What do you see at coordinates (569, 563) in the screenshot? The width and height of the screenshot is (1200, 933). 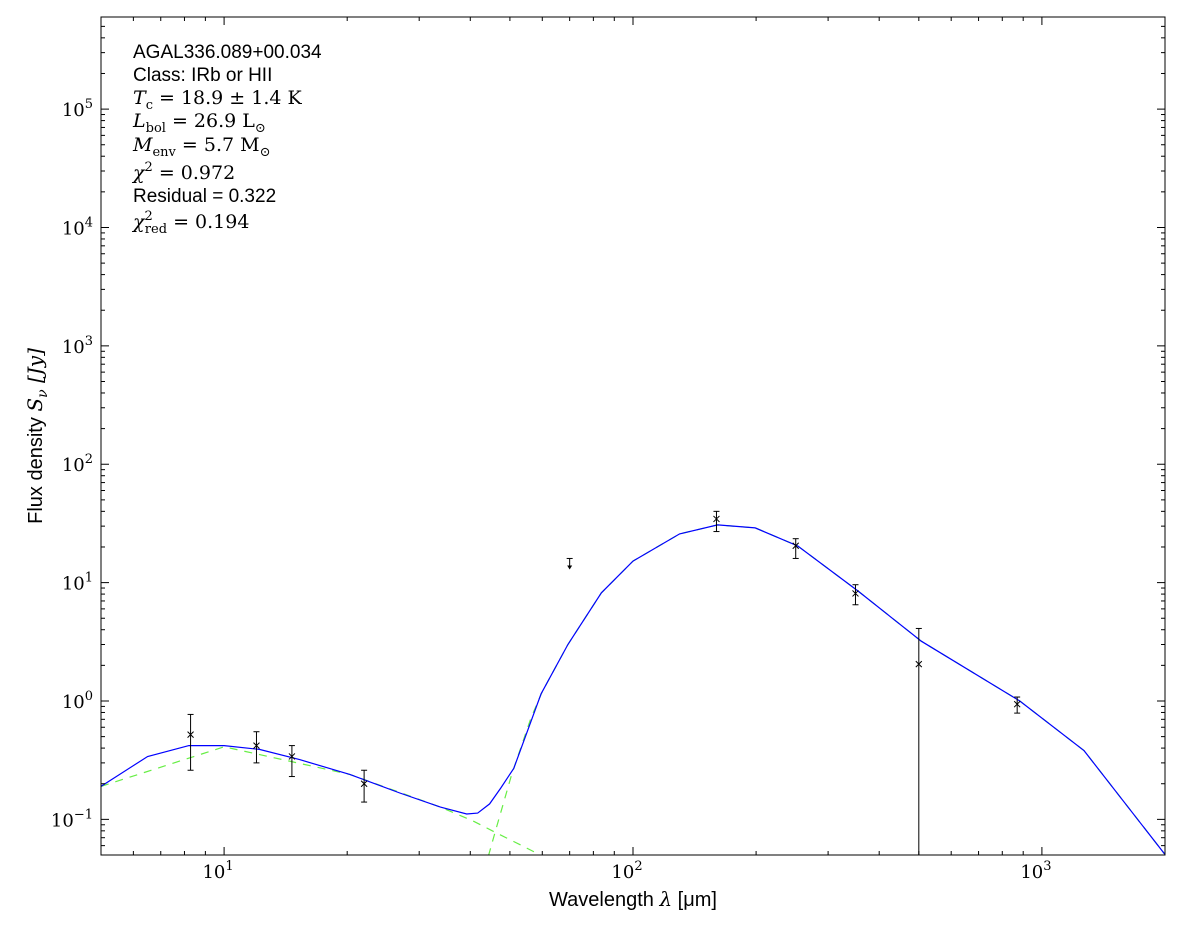 I see `upper-limit-point` at bounding box center [569, 563].